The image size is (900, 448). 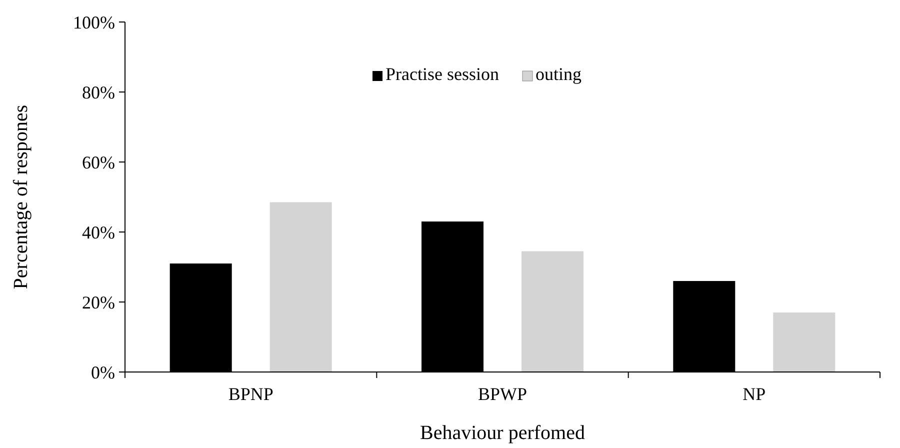 What do you see at coordinates (94, 22) in the screenshot?
I see `y-tick-label: 100%` at bounding box center [94, 22].